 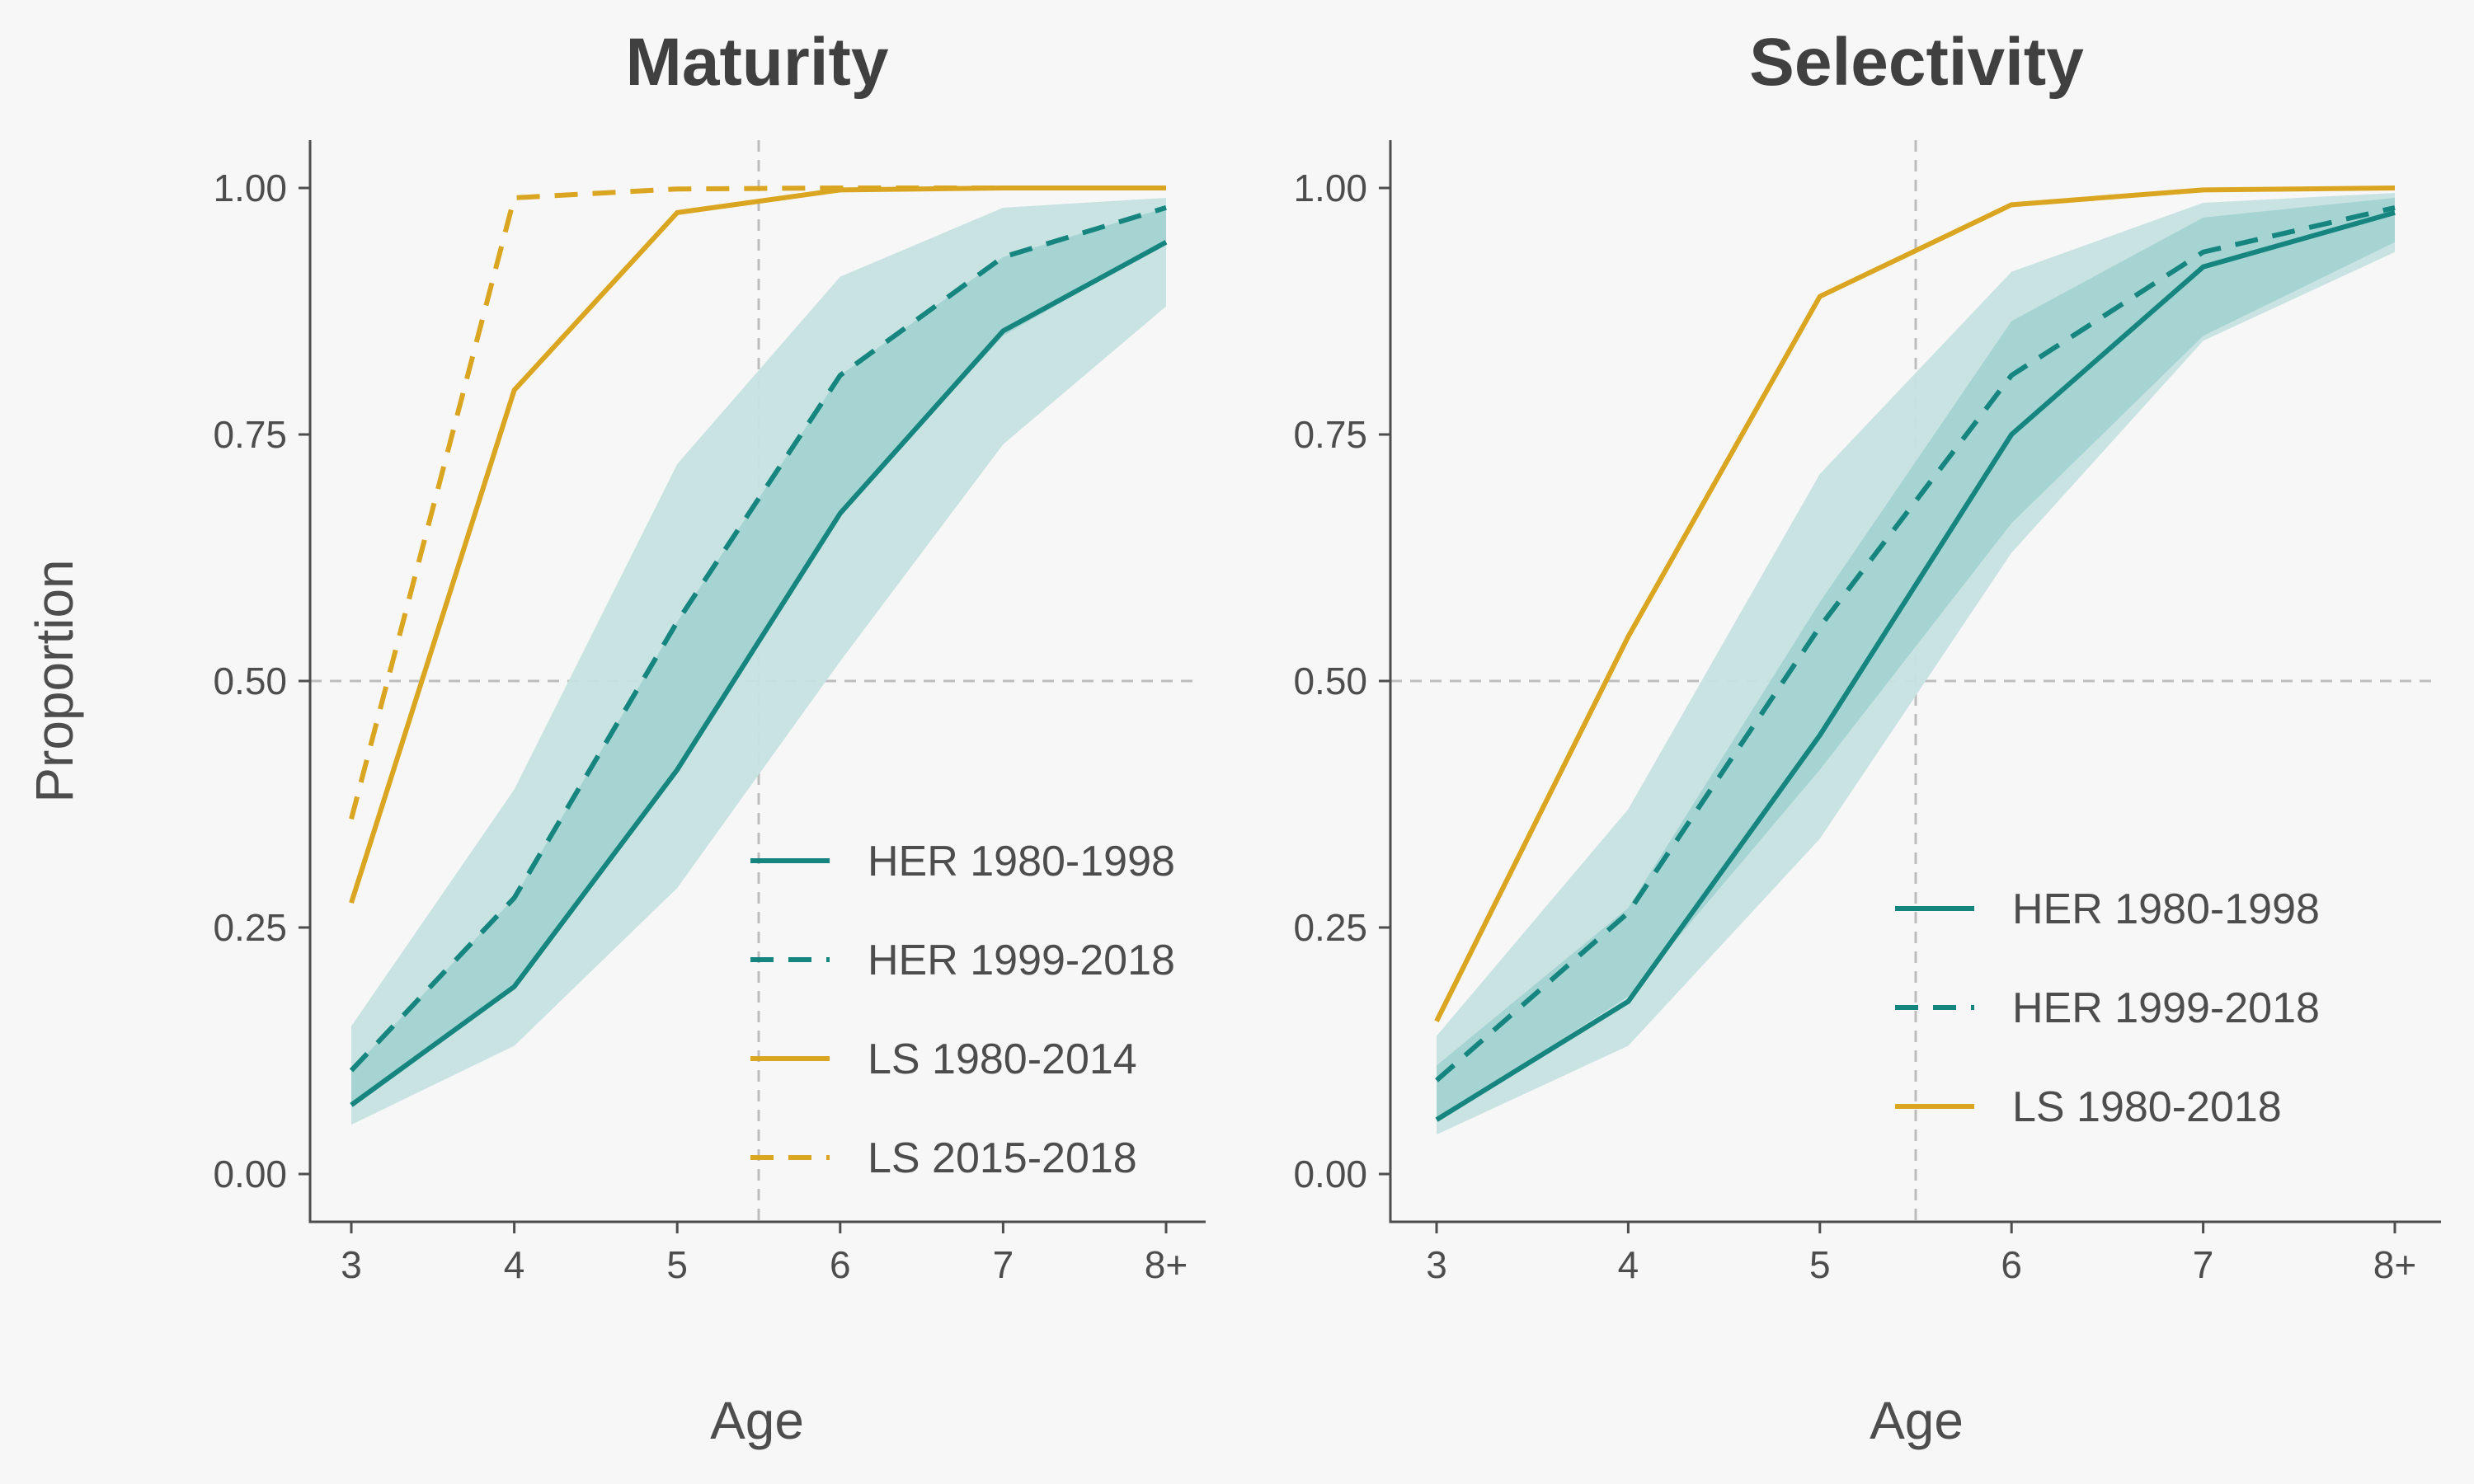 I want to click on legend-label-3: LS 1980-2014, so click(x=1002, y=1059).